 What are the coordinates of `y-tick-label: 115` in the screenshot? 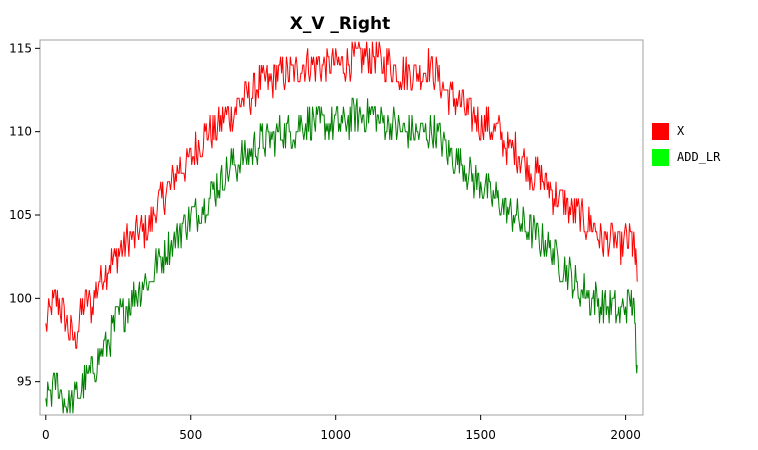 It's located at (20, 48).